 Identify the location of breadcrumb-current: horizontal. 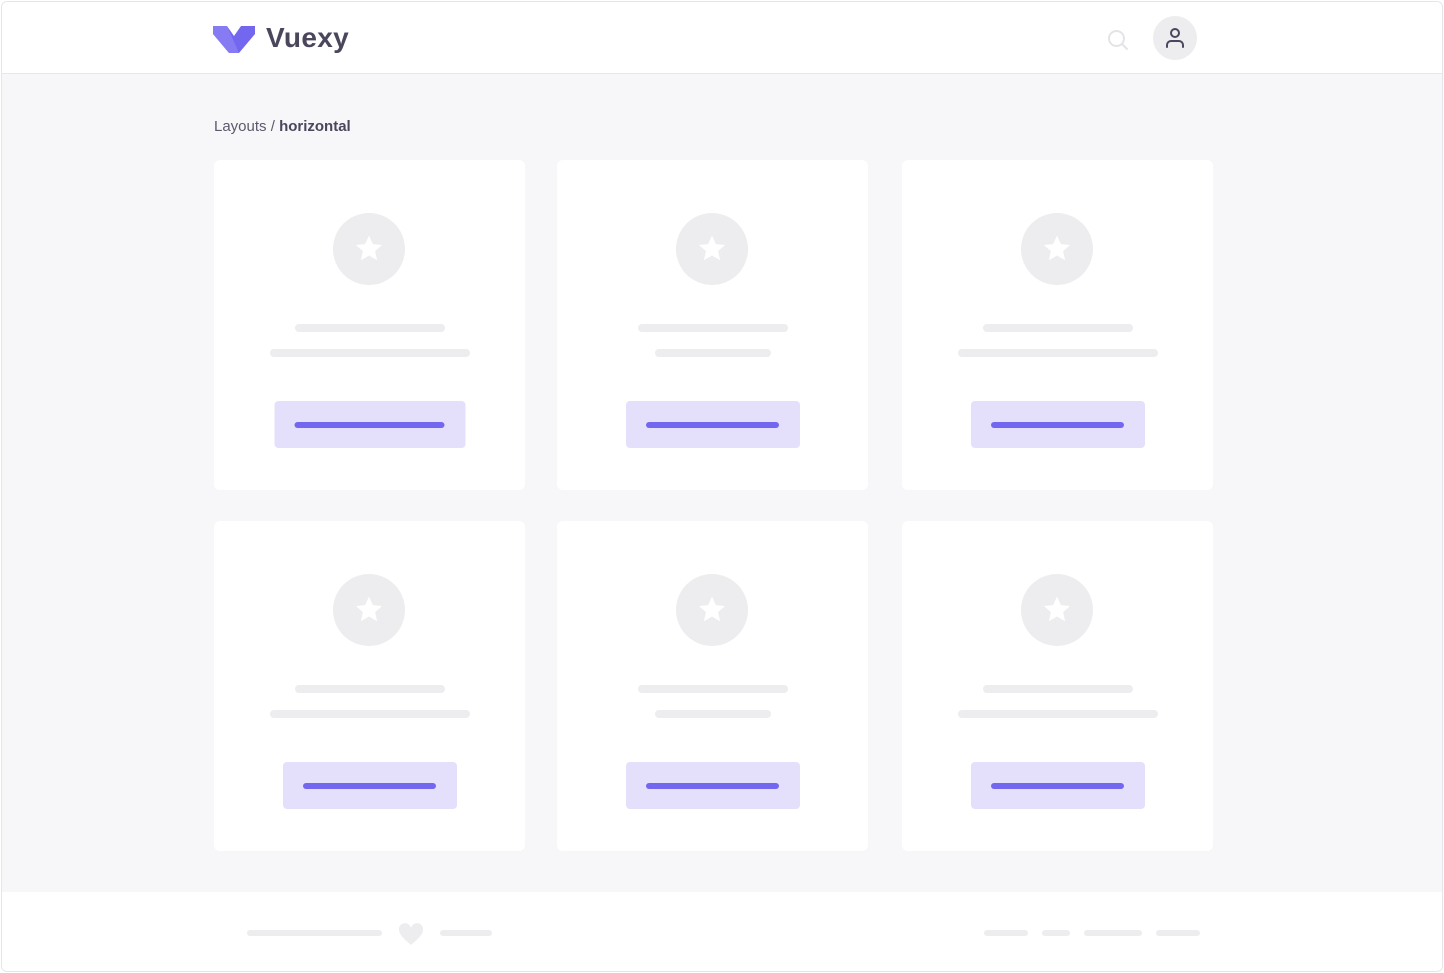
(315, 126).